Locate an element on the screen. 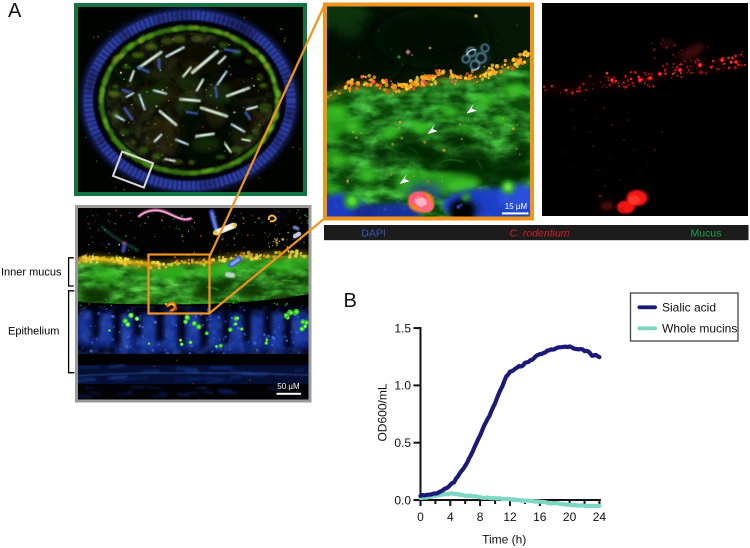 The width and height of the screenshot is (750, 548). svg-text: Time (h) is located at coordinates (504, 540).